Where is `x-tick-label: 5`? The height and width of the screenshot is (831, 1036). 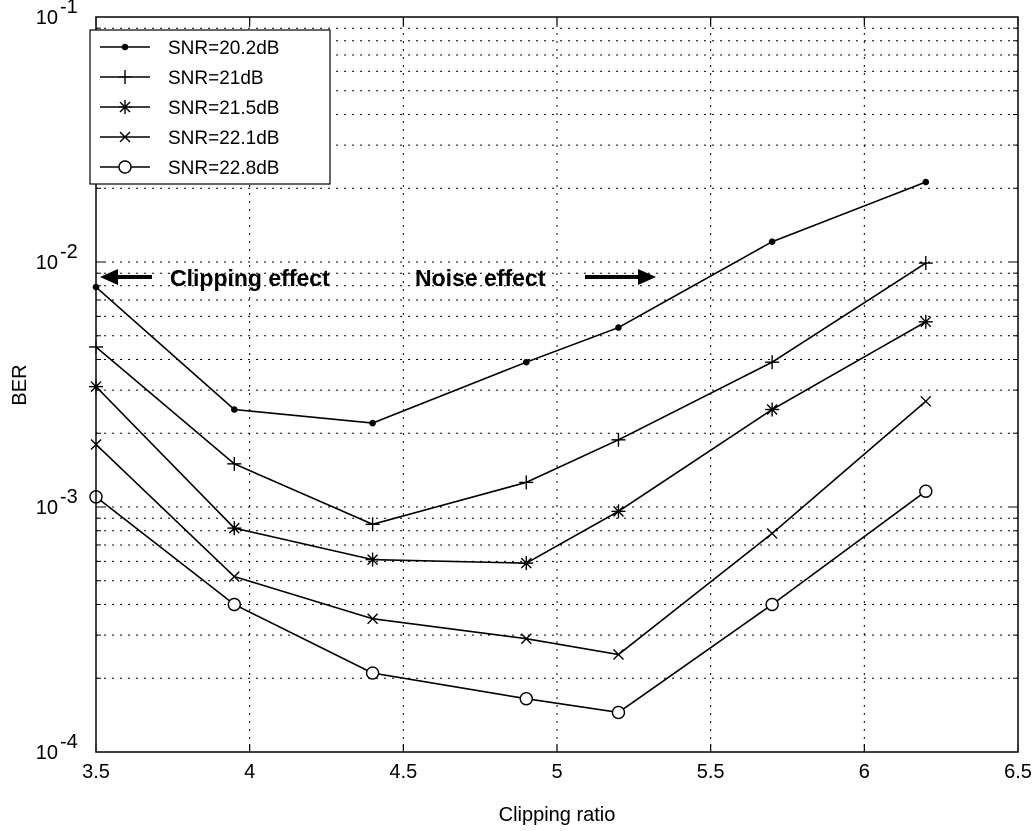 x-tick-label: 5 is located at coordinates (556, 772).